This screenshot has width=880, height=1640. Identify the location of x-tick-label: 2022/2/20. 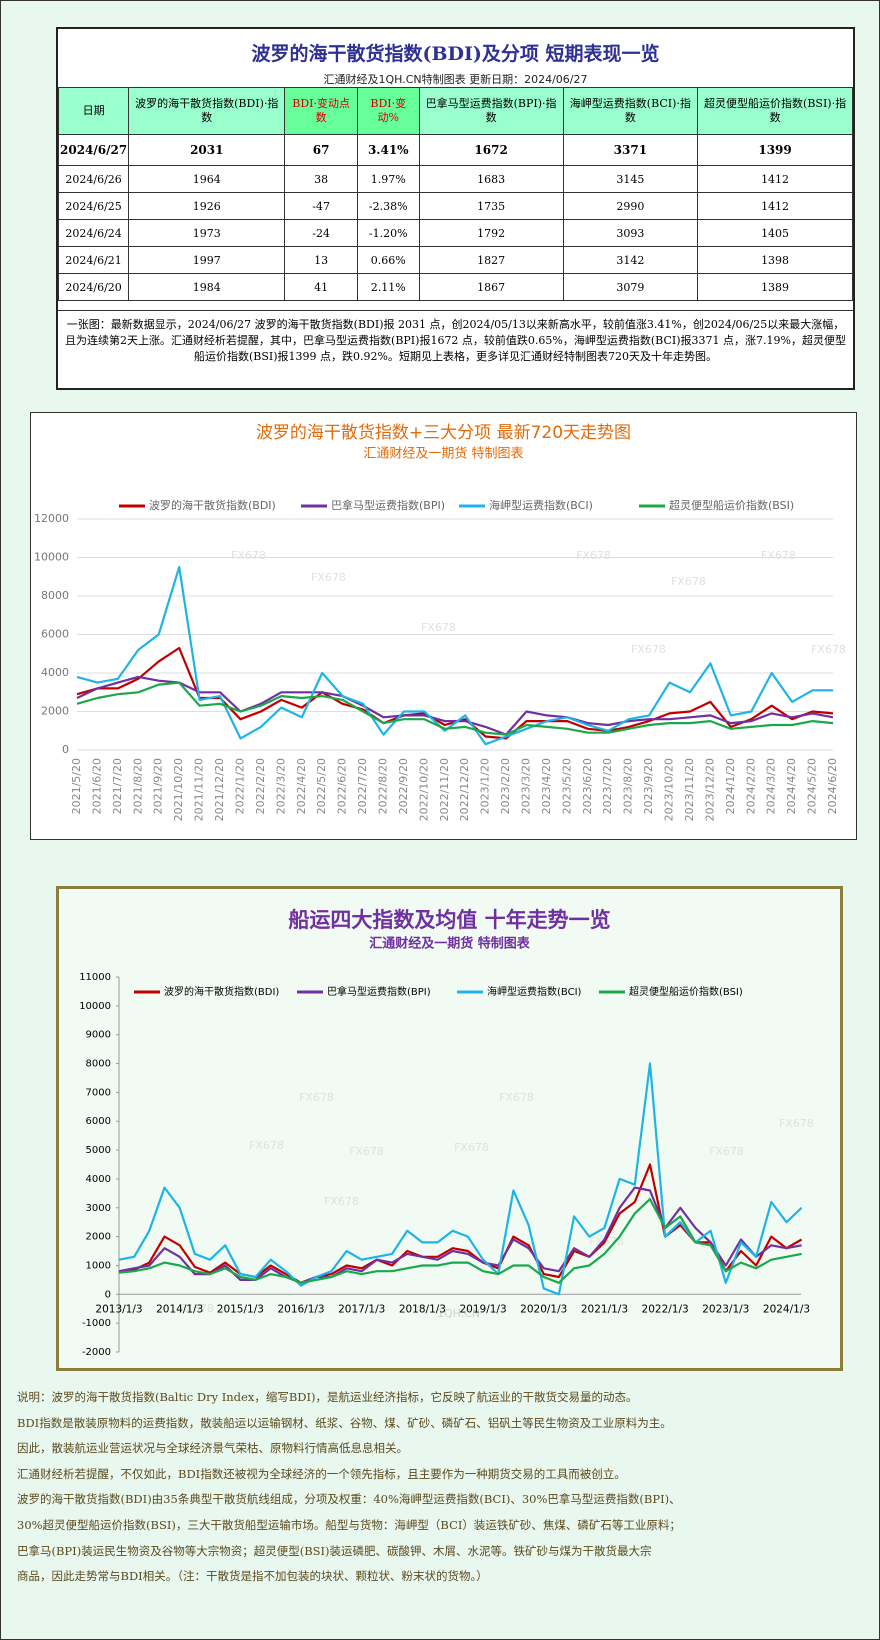
(260, 786).